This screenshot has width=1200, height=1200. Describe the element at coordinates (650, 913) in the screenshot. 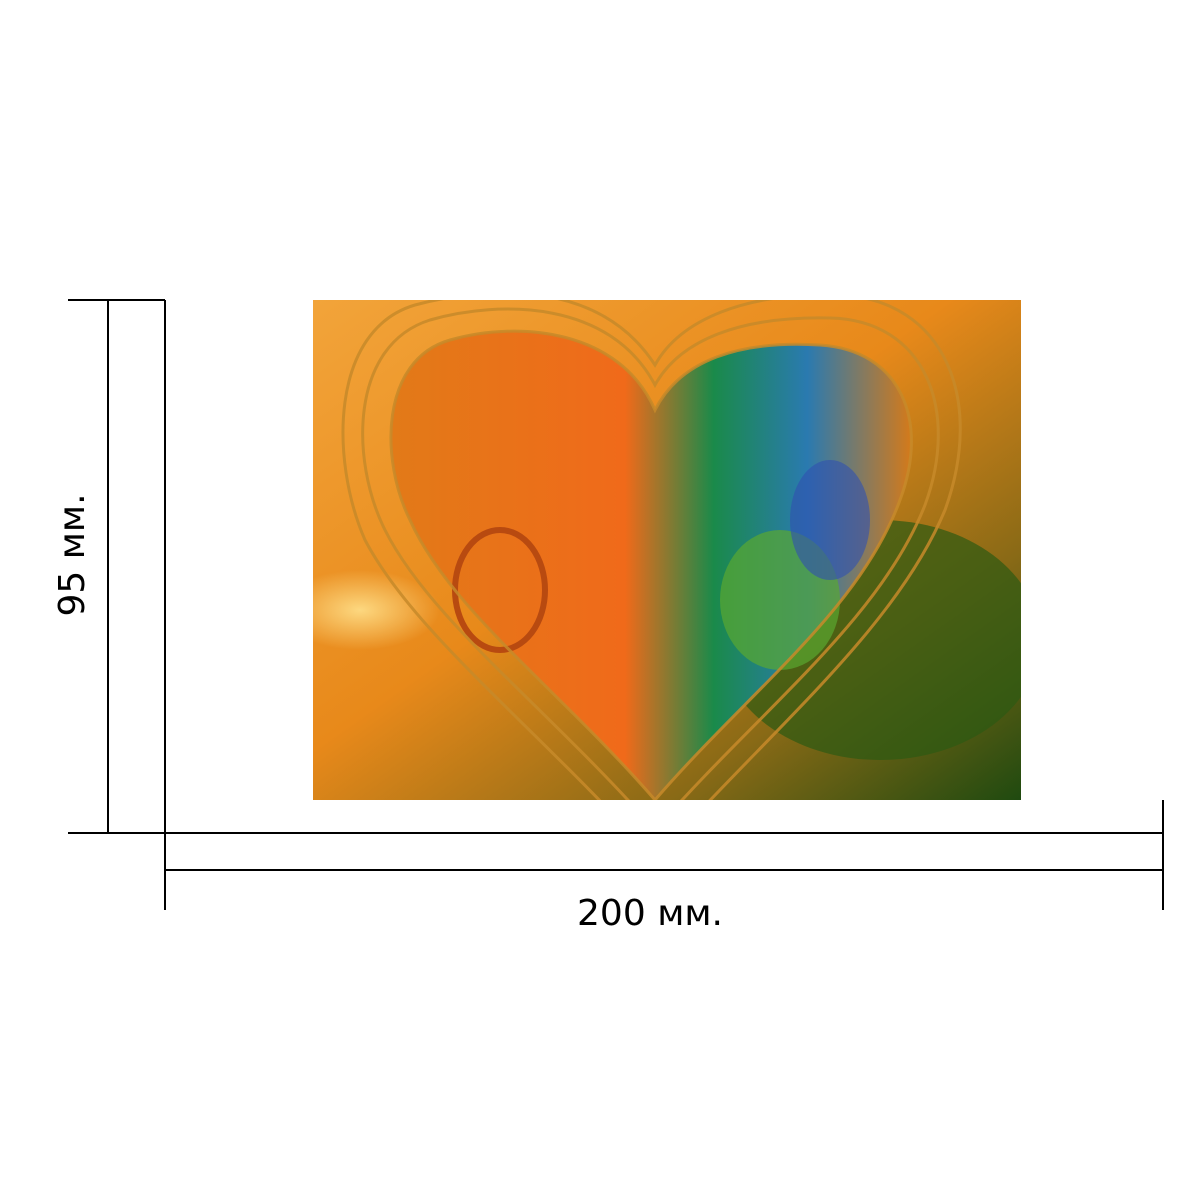

I see `width-label: 200 мм.` at that location.